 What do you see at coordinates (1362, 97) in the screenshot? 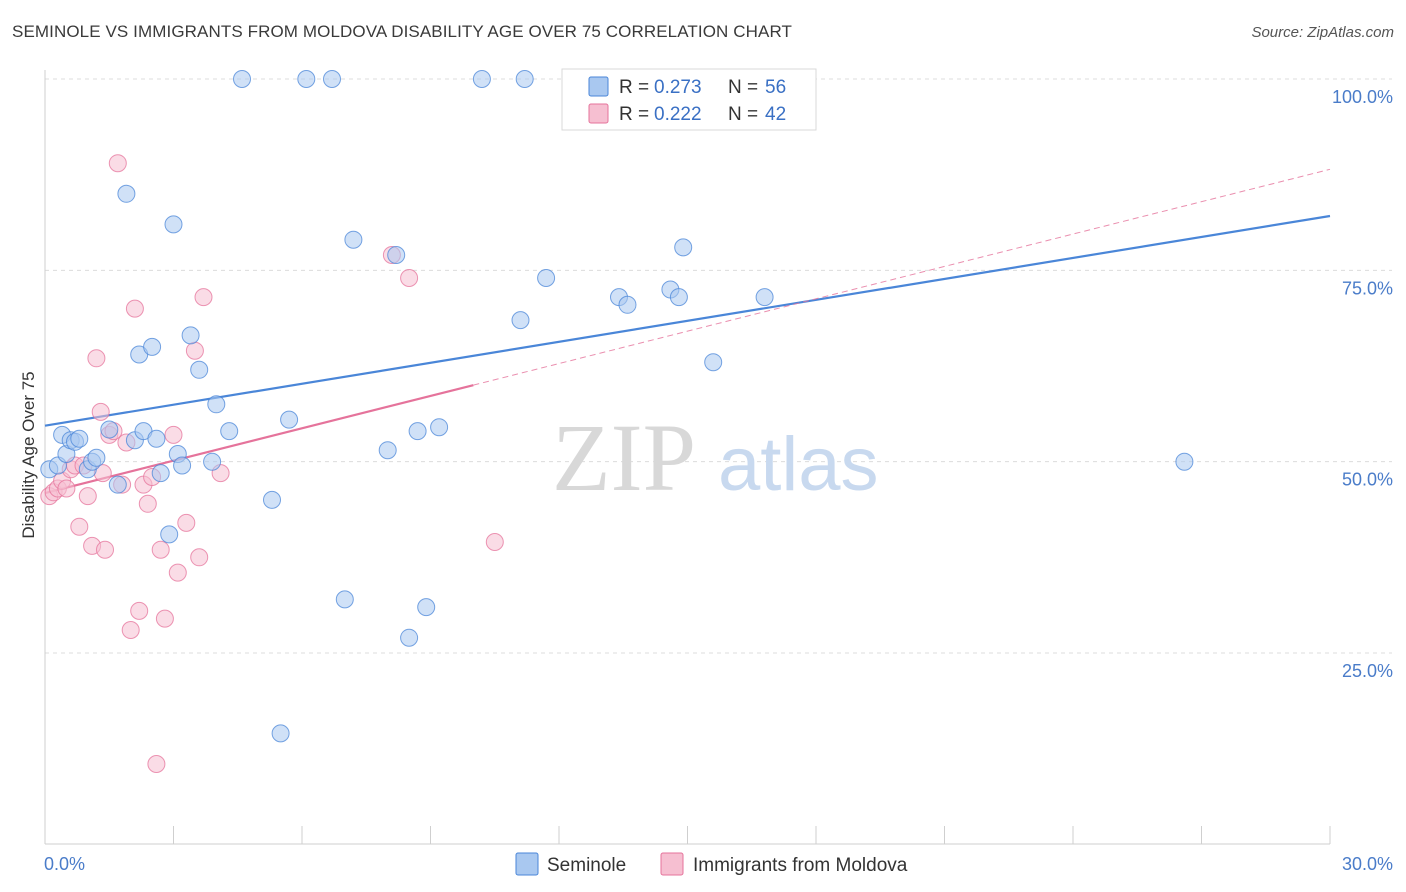
I see `y-tick-label: 100.0%` at bounding box center [1362, 97].